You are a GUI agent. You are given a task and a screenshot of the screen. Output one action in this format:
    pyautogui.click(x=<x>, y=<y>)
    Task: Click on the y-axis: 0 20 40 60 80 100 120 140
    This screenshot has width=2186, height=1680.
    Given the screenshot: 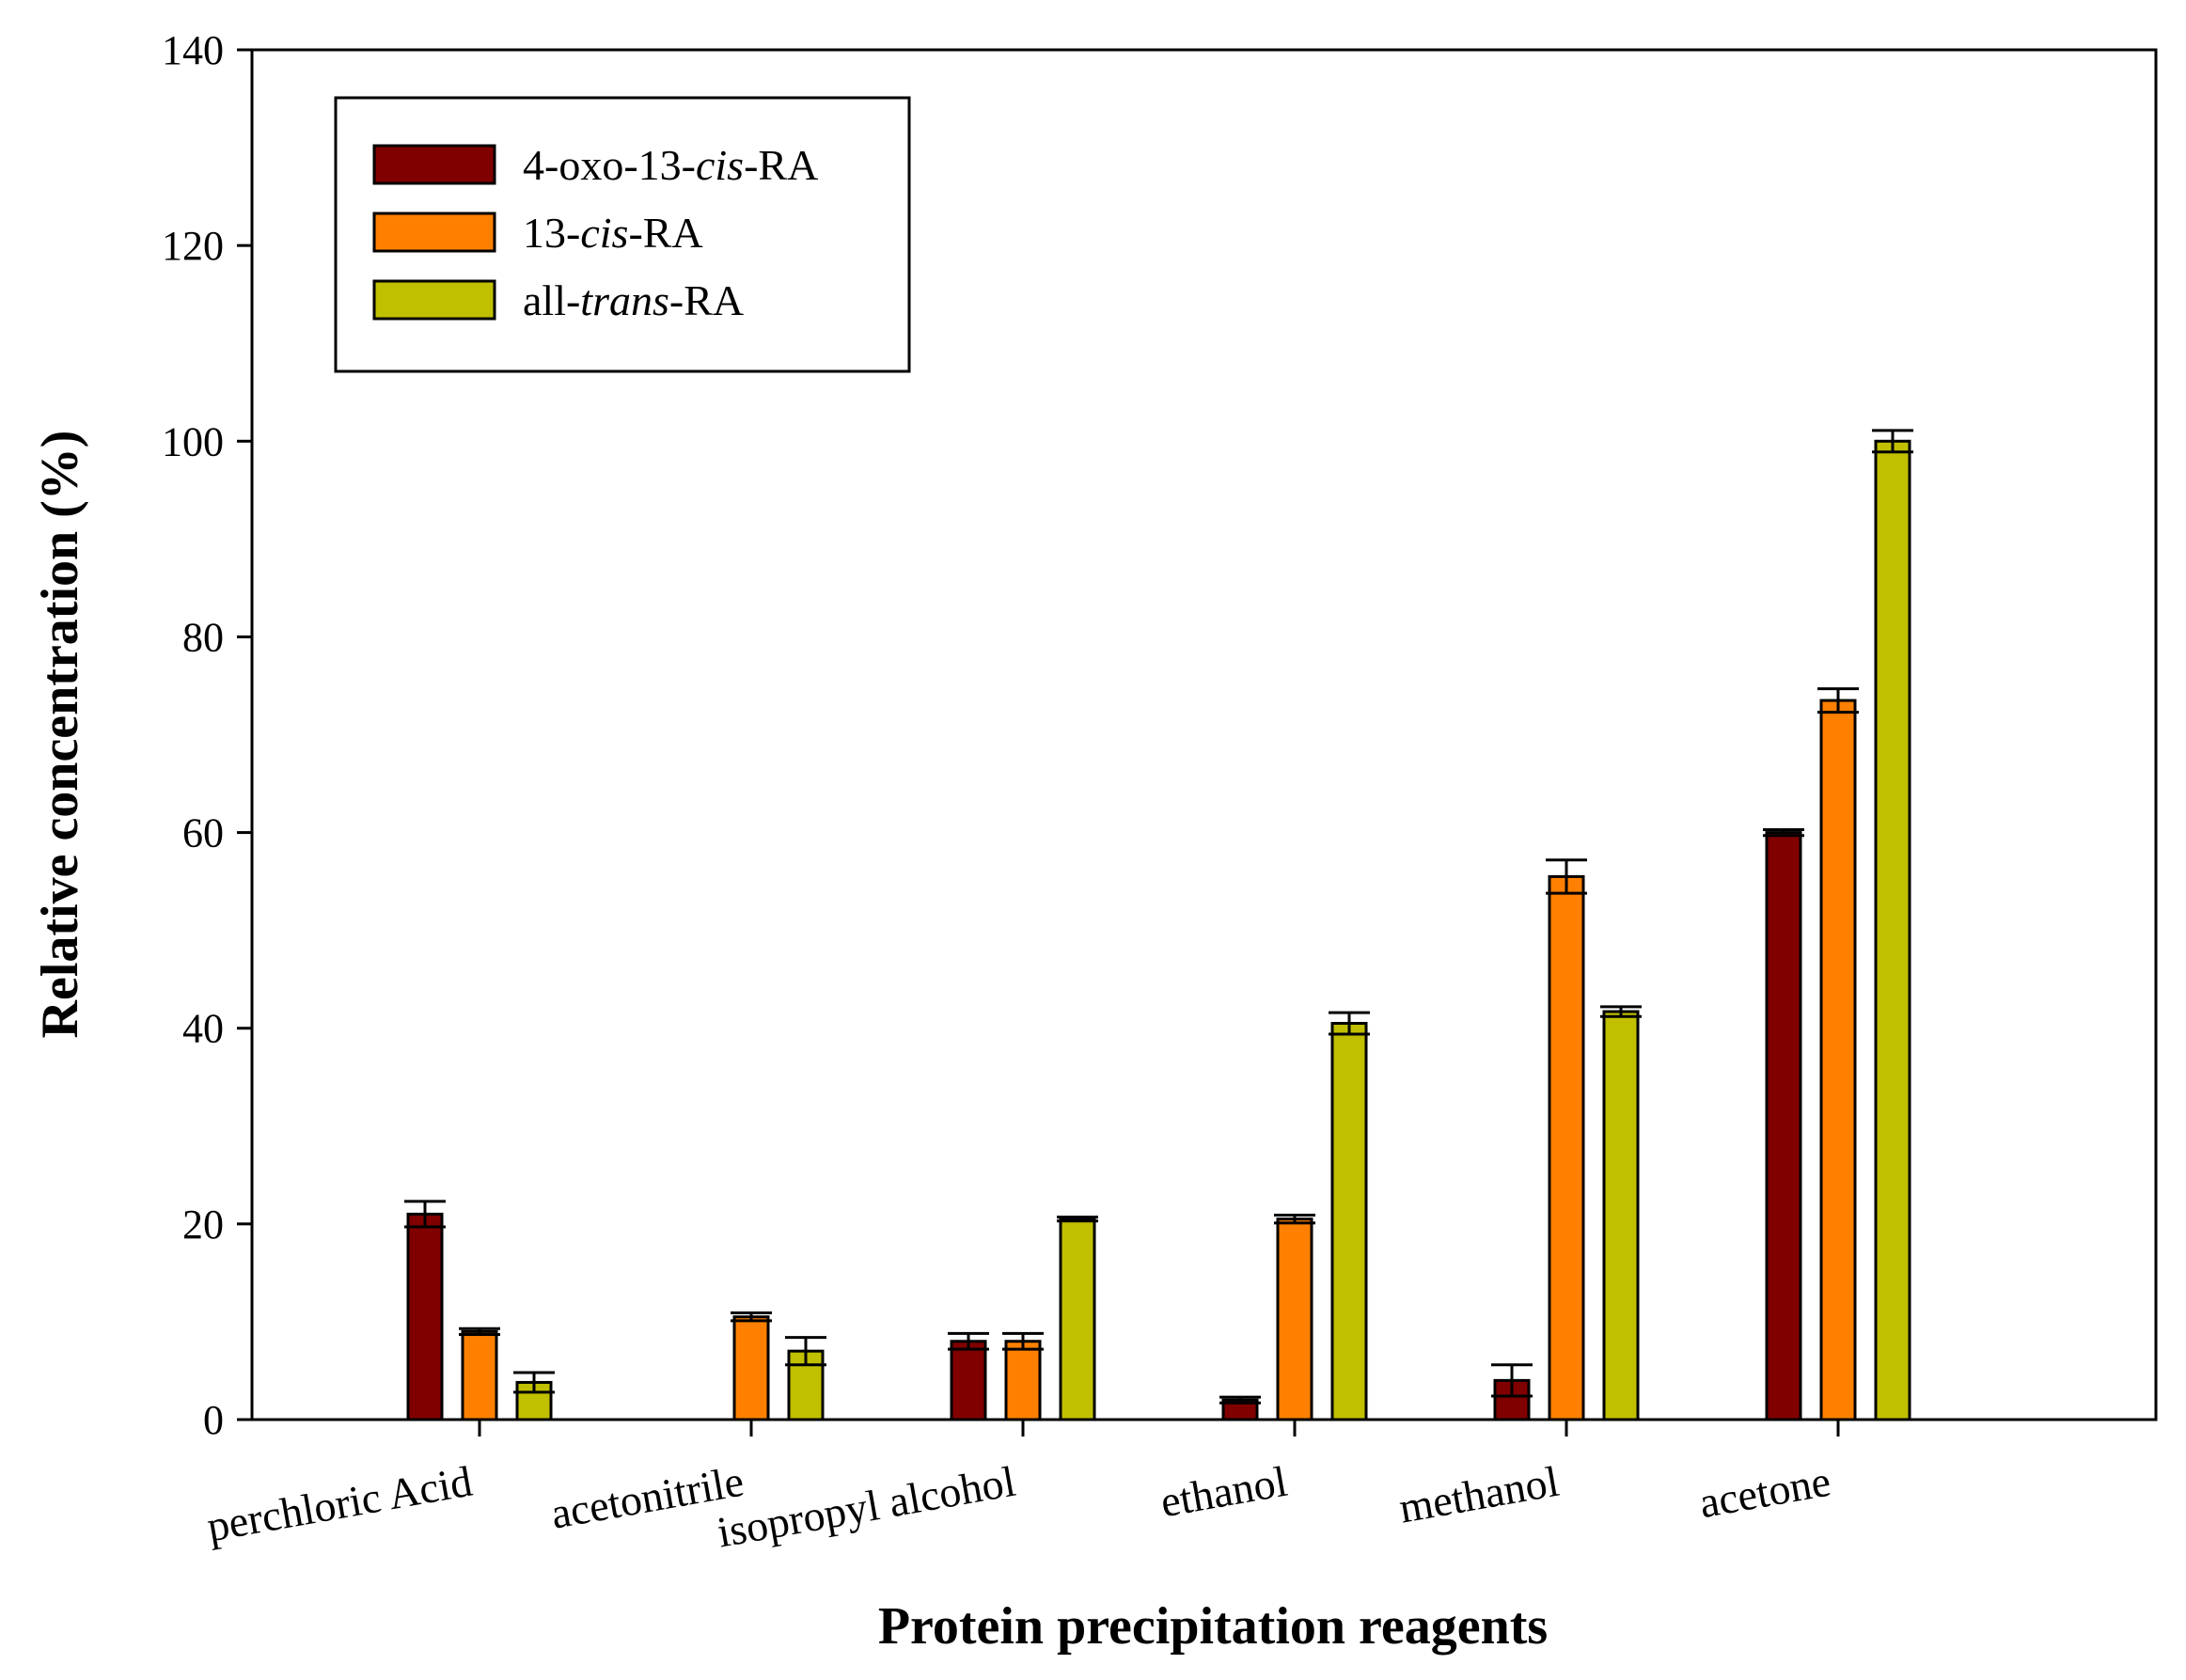 What is the action you would take?
    pyautogui.click(x=207, y=735)
    